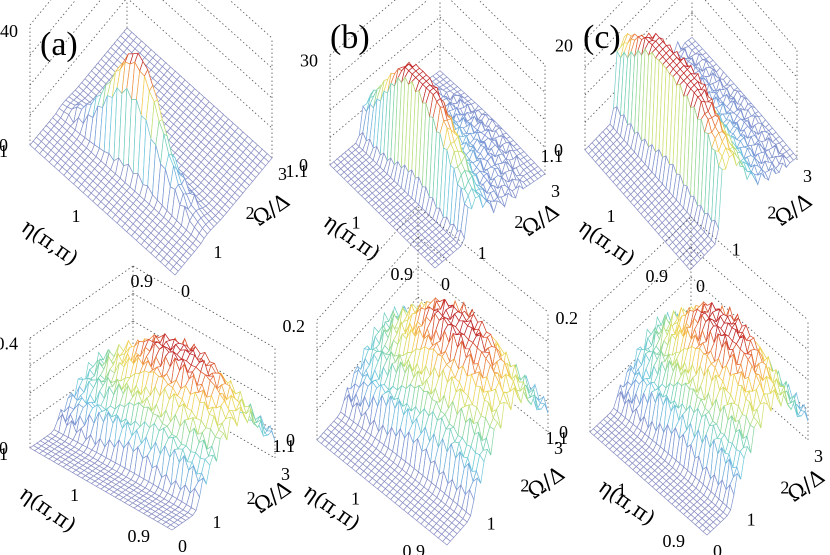  Describe the element at coordinates (309, 61) in the screenshot. I see `z-tick-label: 30` at that location.